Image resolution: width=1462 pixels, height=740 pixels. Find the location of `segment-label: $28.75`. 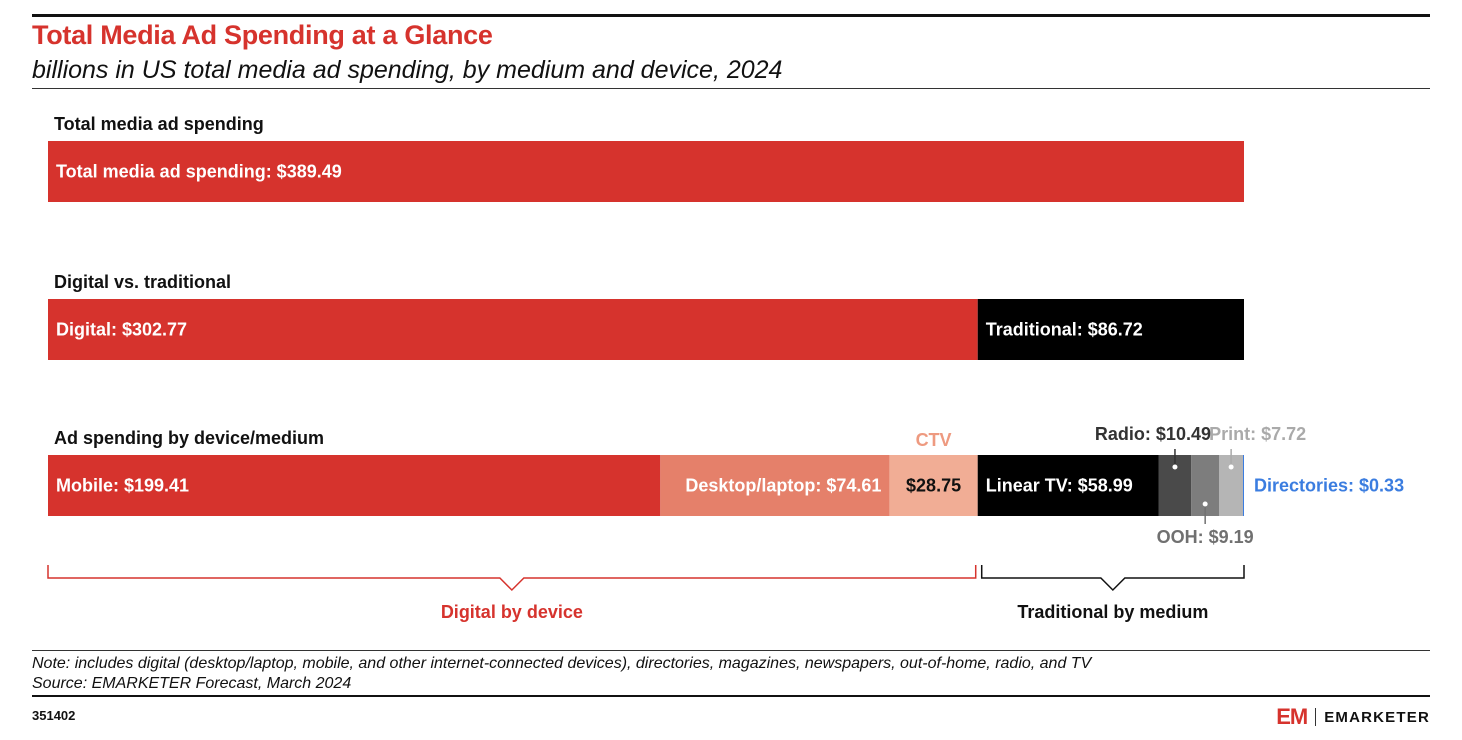

segment-label: $28.75 is located at coordinates (933, 485).